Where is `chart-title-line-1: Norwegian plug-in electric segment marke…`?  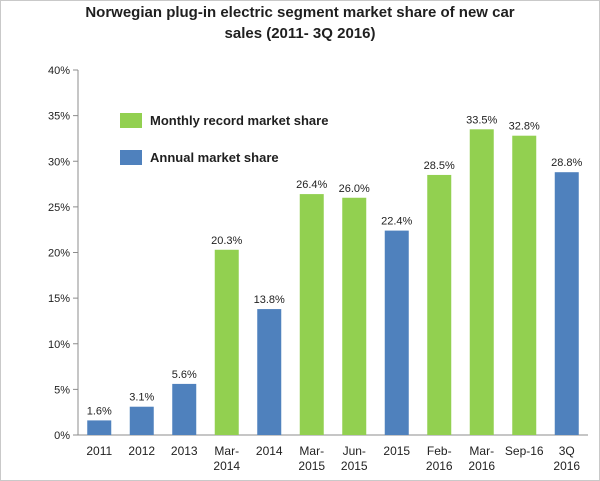
chart-title-line-1: Norwegian plug-in electric segment marke… is located at coordinates (300, 12).